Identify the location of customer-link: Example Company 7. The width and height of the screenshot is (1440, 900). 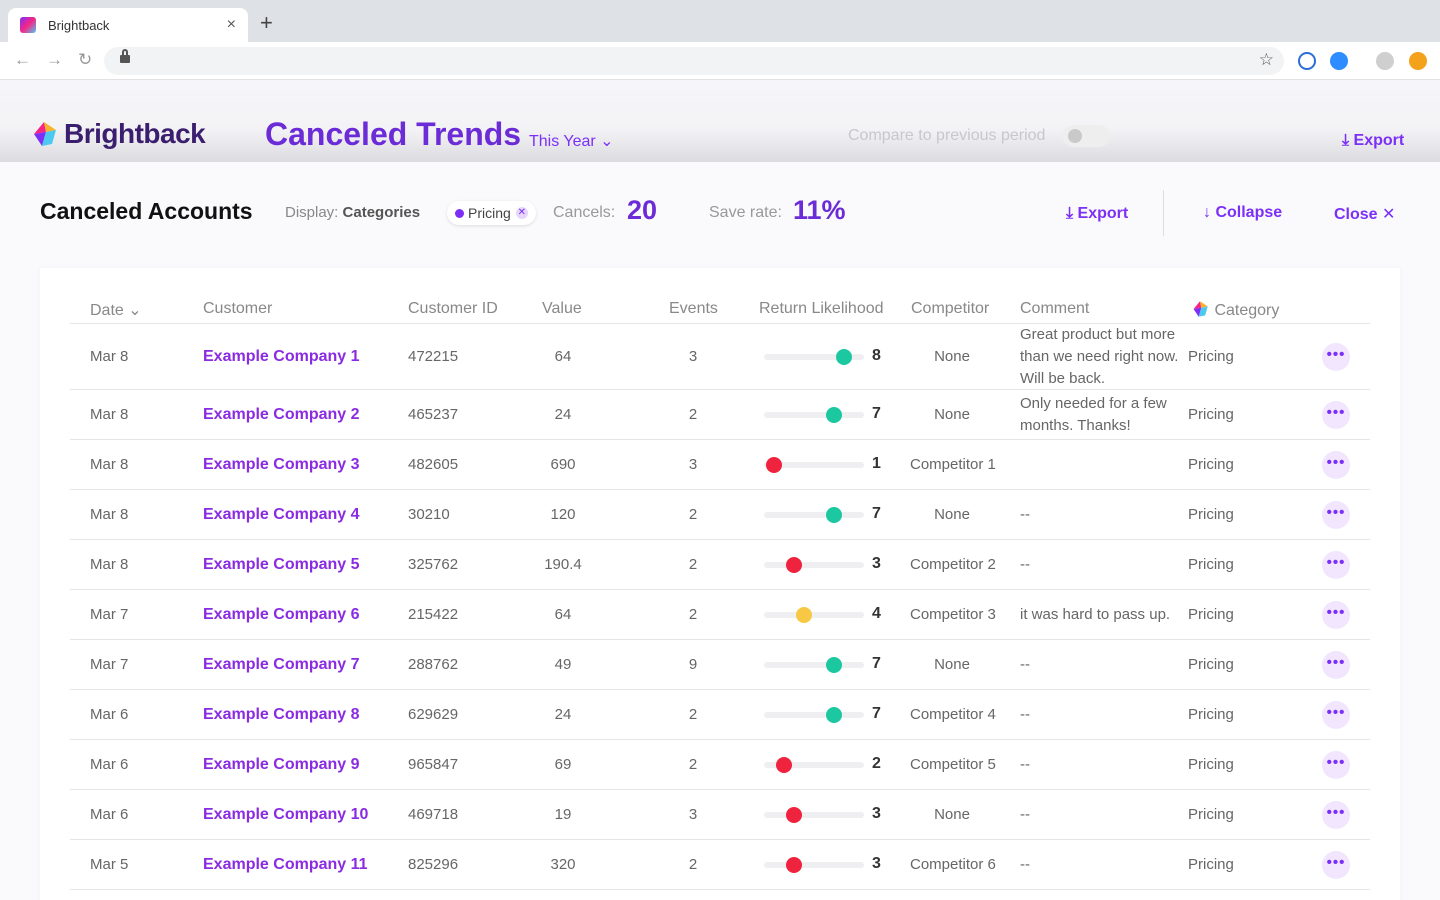
(281, 664).